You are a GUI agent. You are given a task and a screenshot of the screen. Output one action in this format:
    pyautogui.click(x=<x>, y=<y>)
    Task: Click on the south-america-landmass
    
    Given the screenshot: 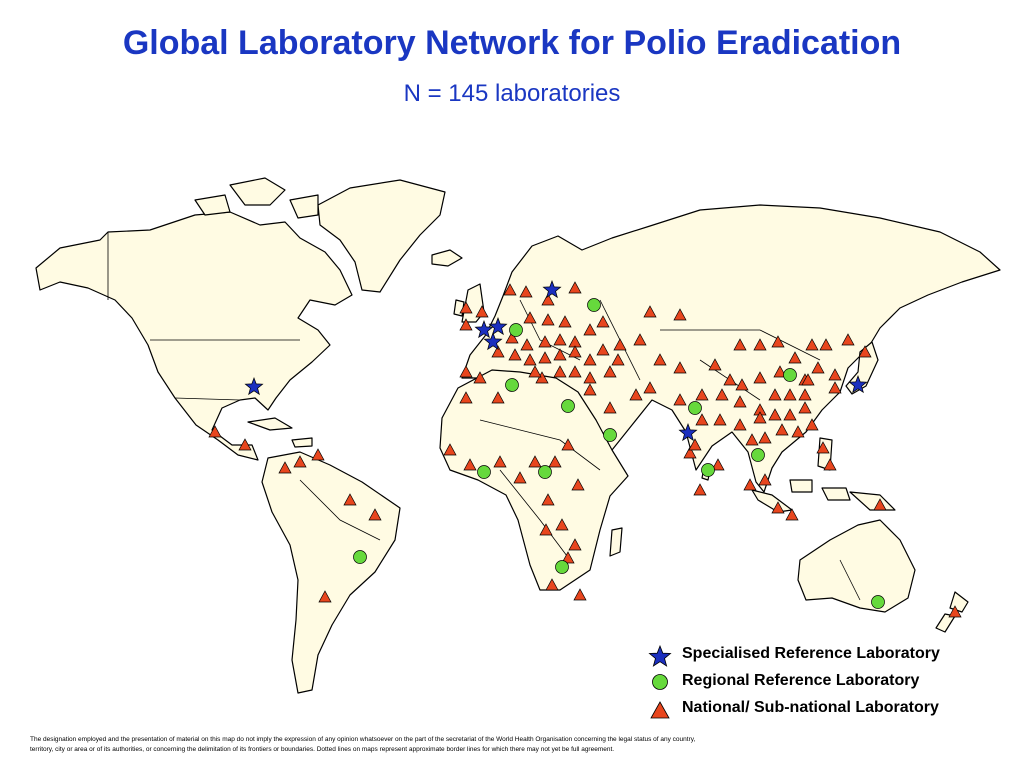 What is the action you would take?
    pyautogui.click(x=331, y=572)
    